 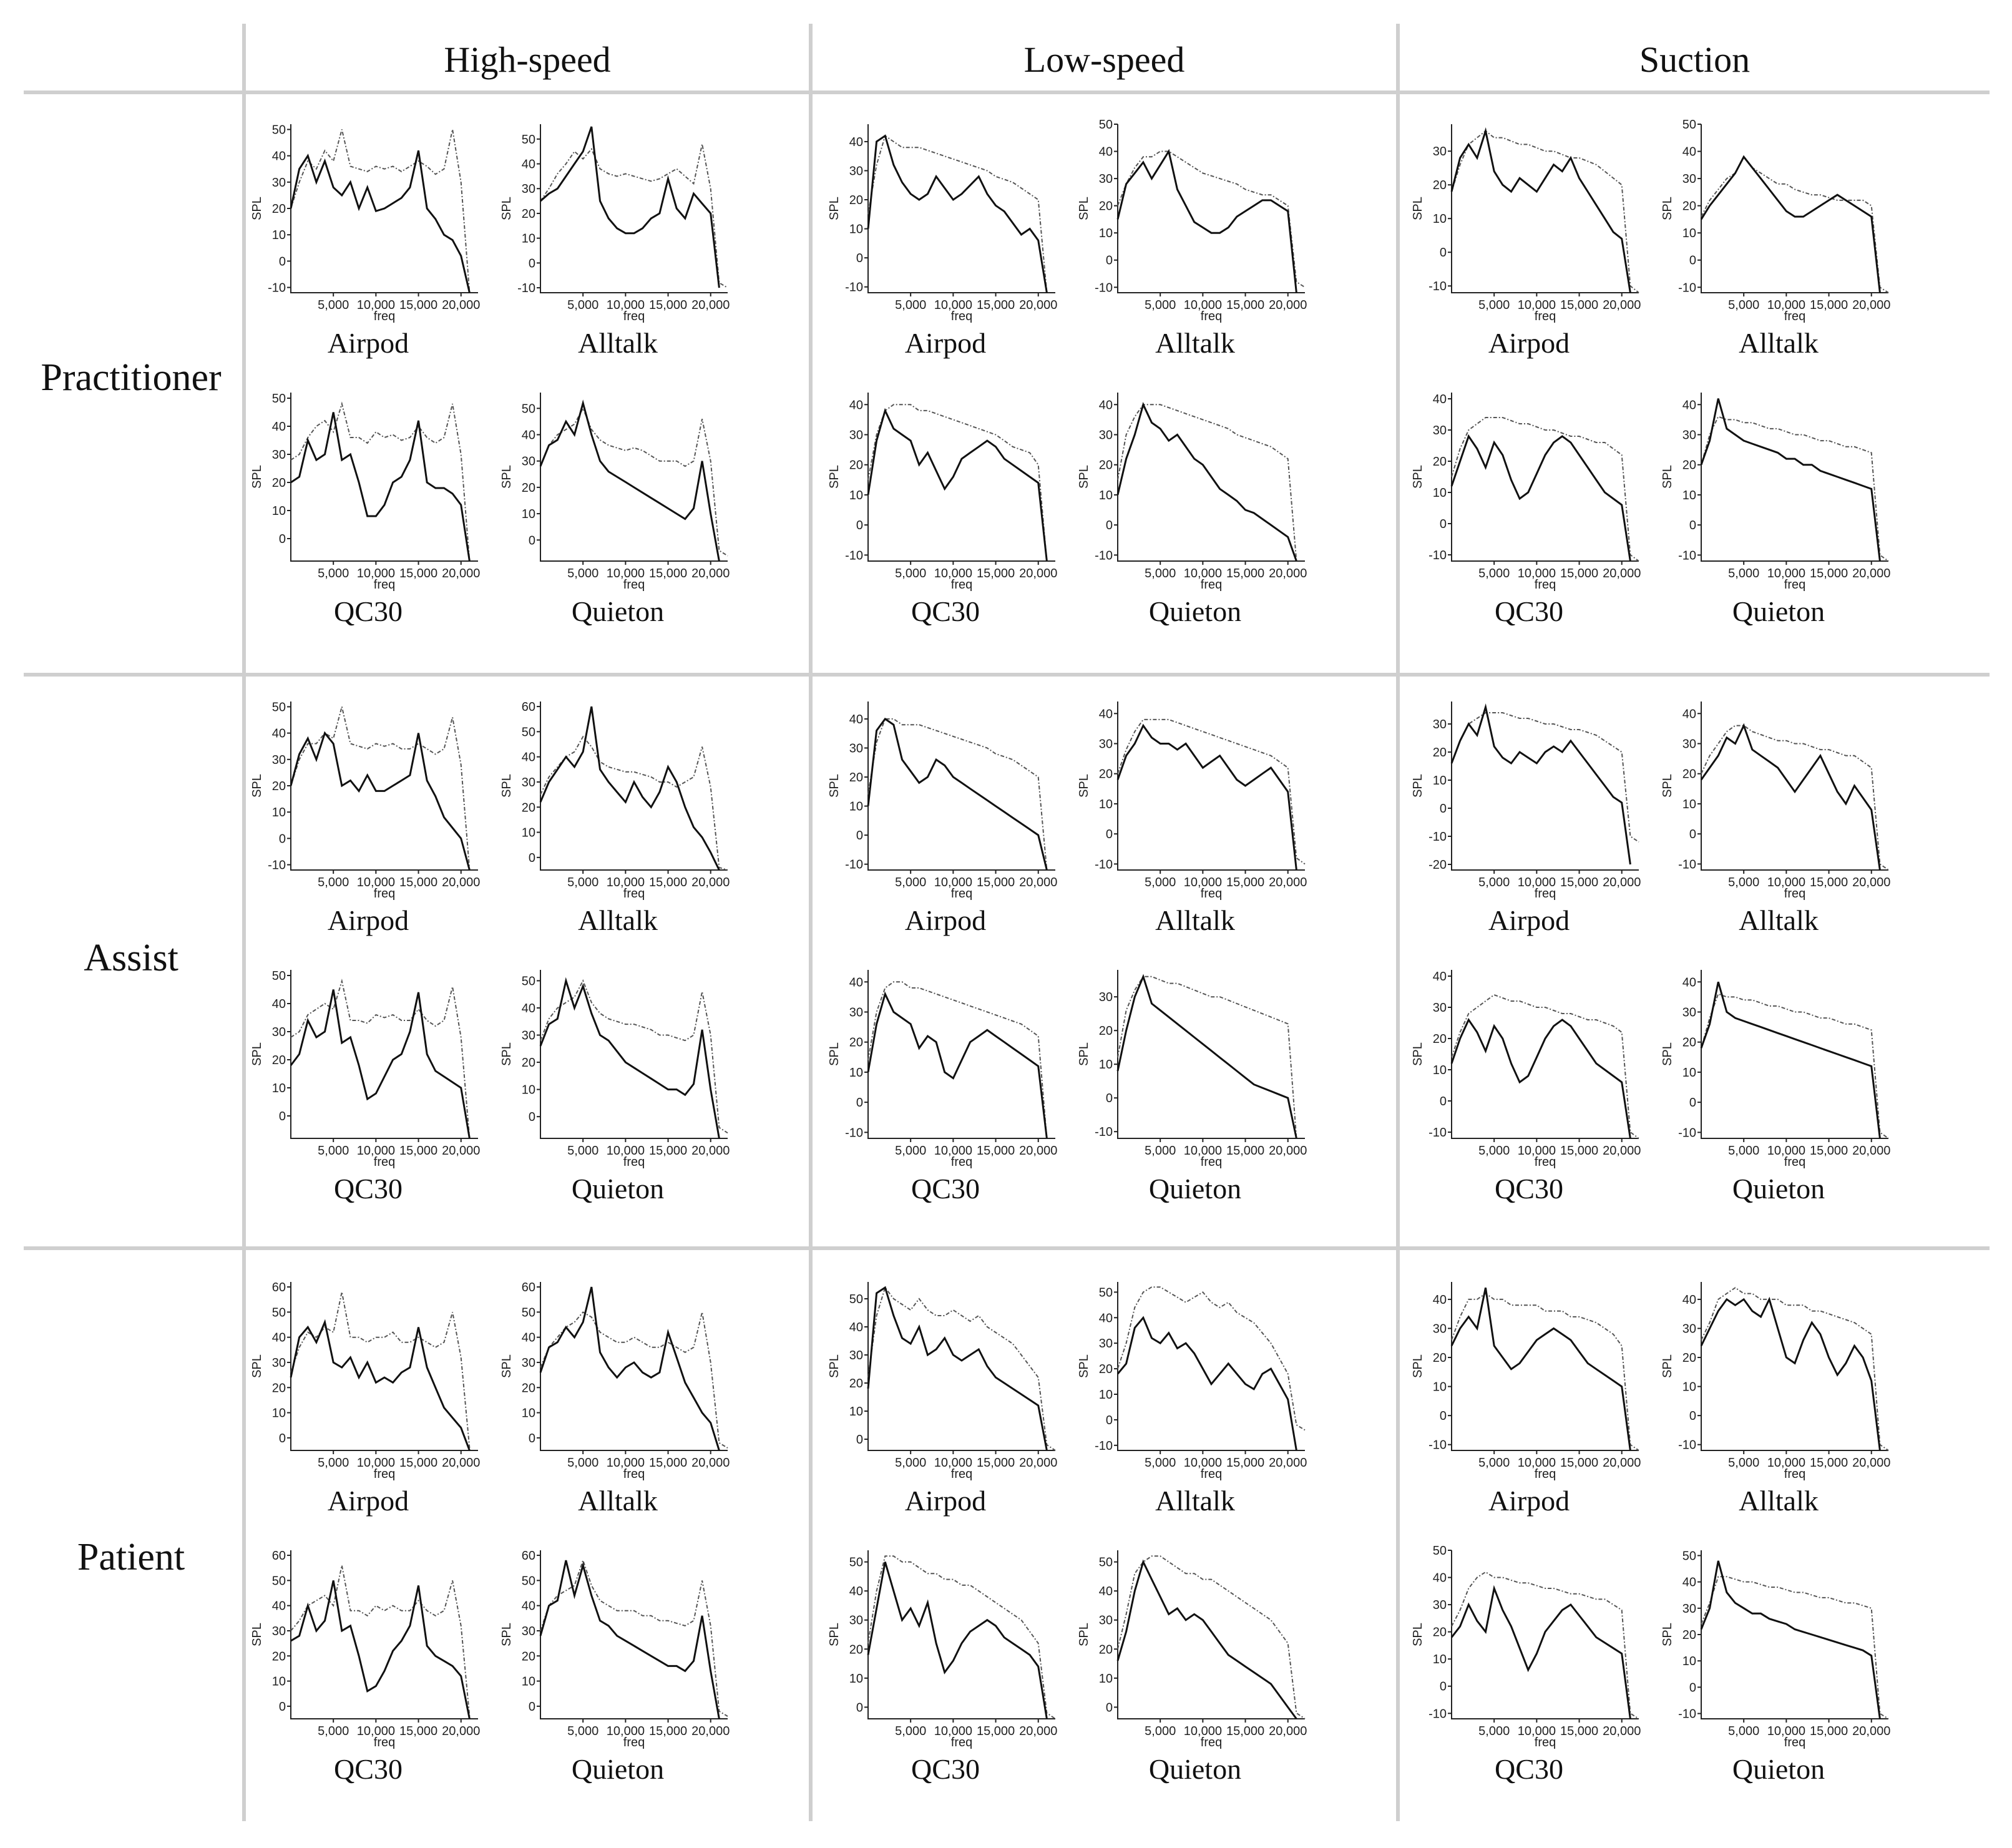 What do you see at coordinates (1778, 611) in the screenshot?
I see `panel-label-quieton: Quieton` at bounding box center [1778, 611].